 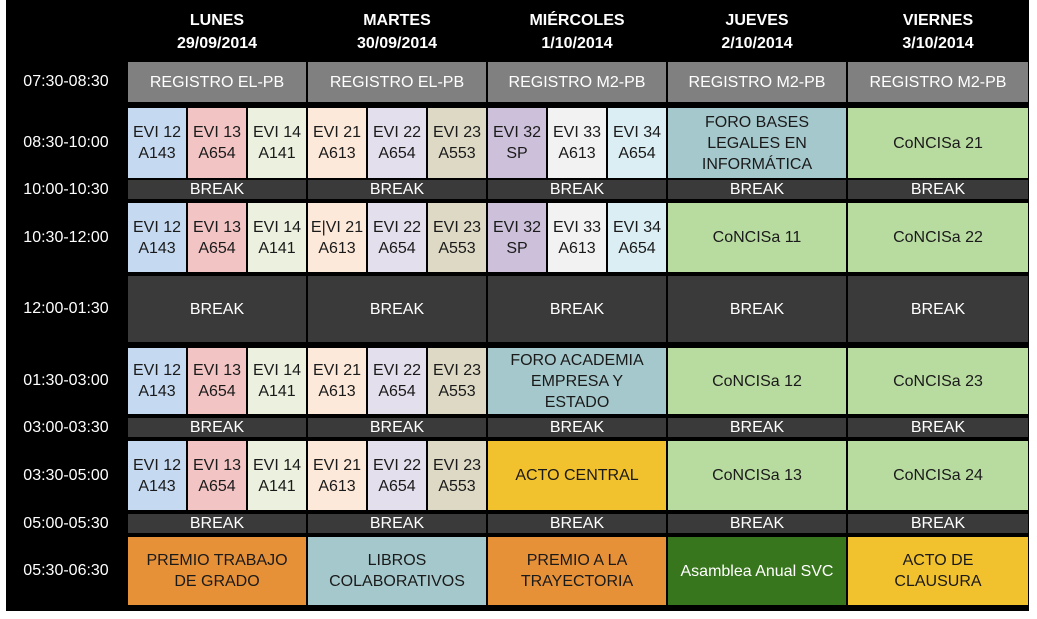 What do you see at coordinates (757, 237) in the screenshot?
I see `labels-concisa-11-cell: CoNCISa 11` at bounding box center [757, 237].